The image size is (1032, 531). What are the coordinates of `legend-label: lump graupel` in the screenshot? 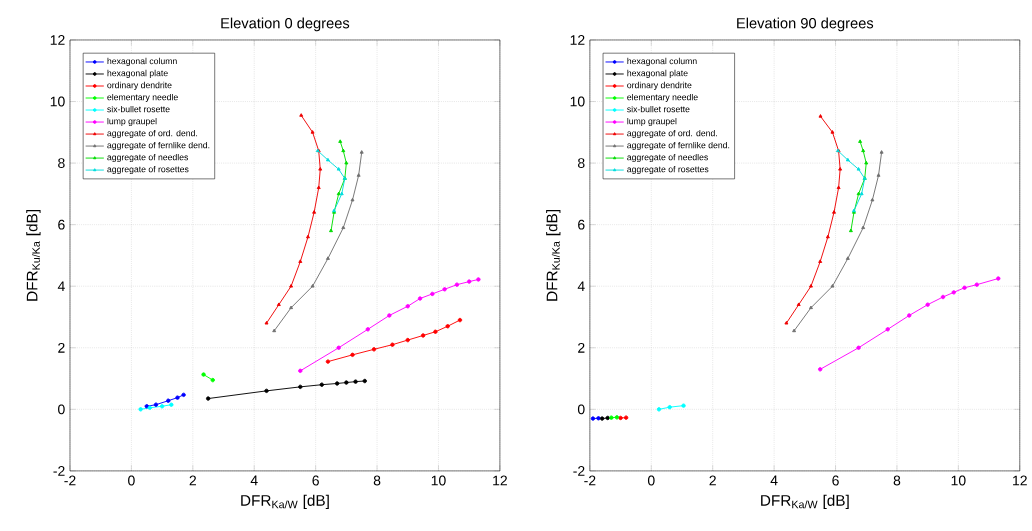 It's located at (132, 122).